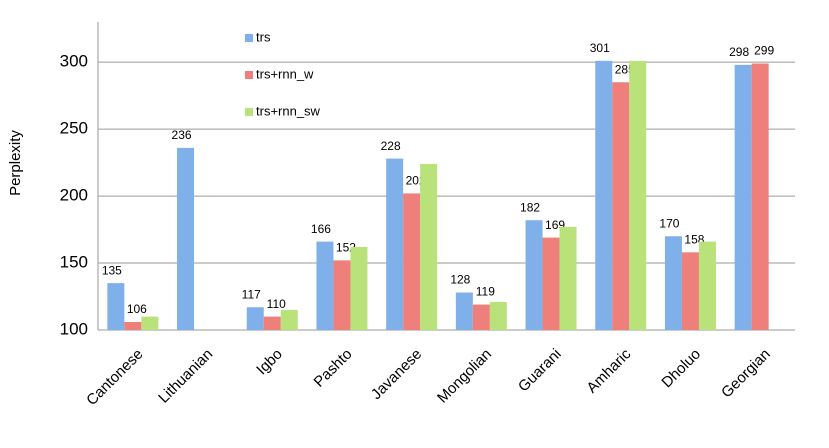  What do you see at coordinates (485, 292) in the screenshot?
I see `value-label: 119` at bounding box center [485, 292].